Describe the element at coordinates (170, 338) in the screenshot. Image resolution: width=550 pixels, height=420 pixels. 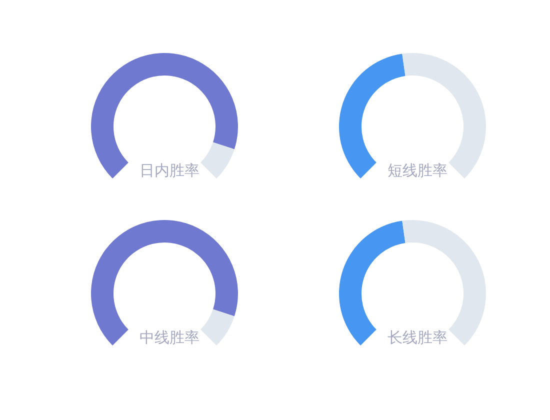
I see `text: 中线胜率` at that location.